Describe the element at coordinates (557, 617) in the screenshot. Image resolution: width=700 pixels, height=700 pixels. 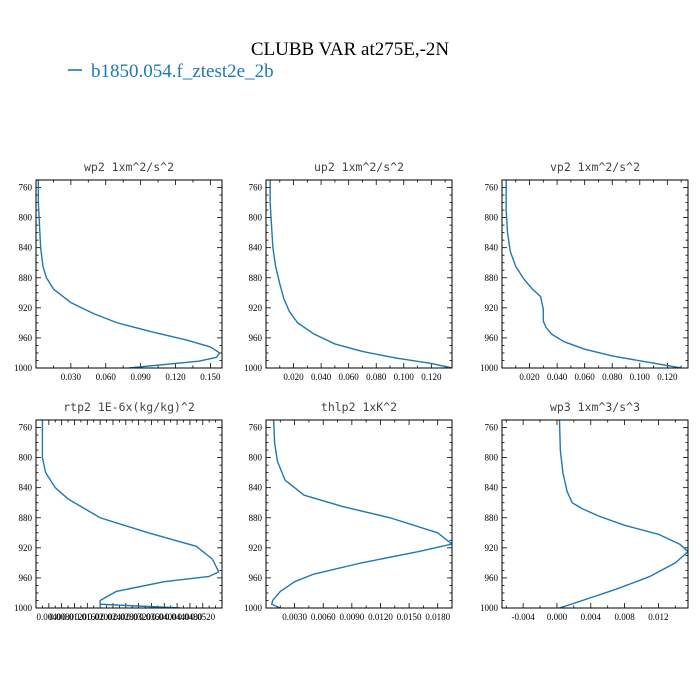
I see `x-tick-label: 0.000` at that location.